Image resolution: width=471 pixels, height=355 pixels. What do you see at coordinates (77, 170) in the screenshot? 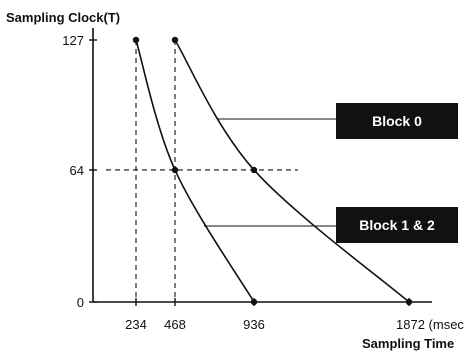
I see `y-tick-label: 64` at bounding box center [77, 170].